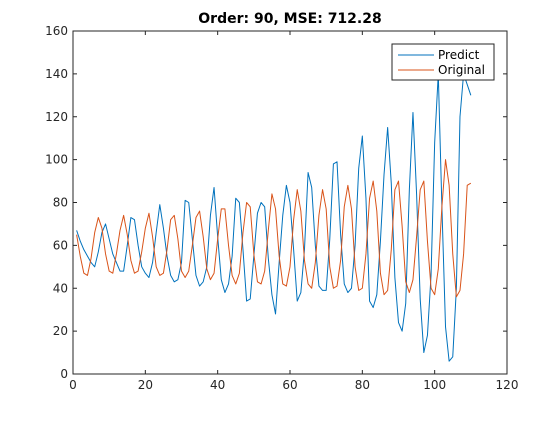 This screenshot has width=560, height=424. Describe the element at coordinates (60, 288) in the screenshot. I see `y-tick-label: 40` at that location.